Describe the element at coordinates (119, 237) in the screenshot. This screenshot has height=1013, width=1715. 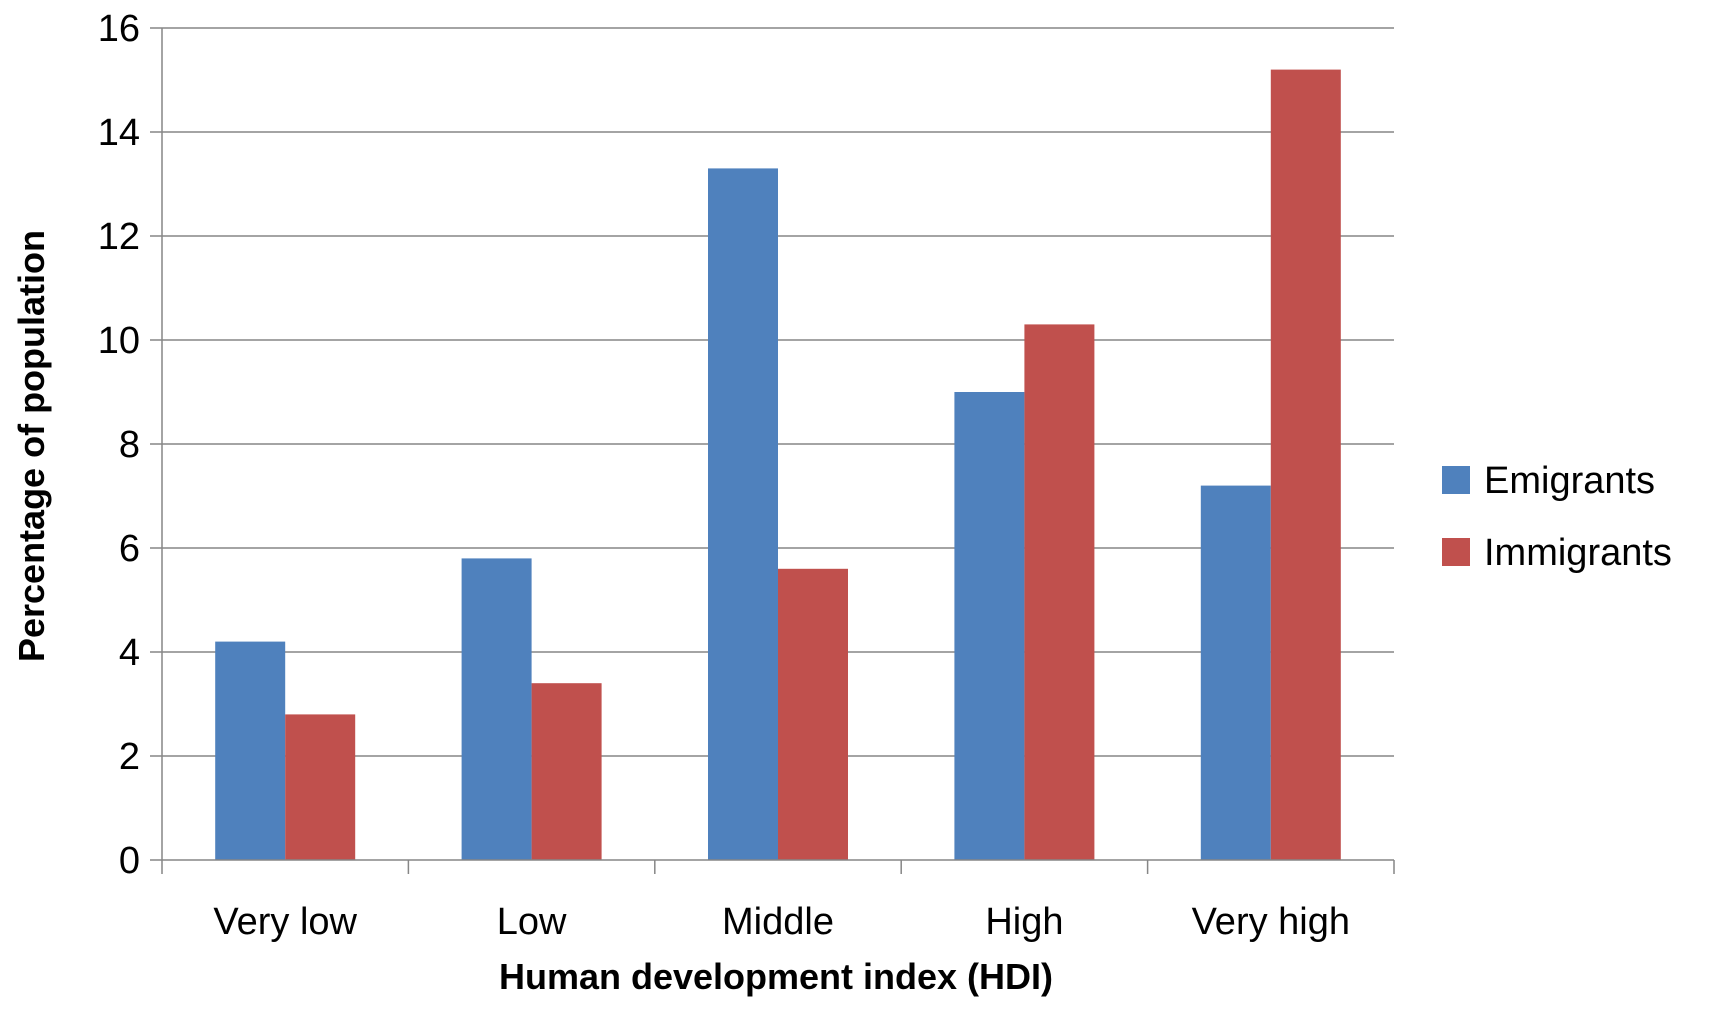
I see `y-tick-label: 12` at that location.